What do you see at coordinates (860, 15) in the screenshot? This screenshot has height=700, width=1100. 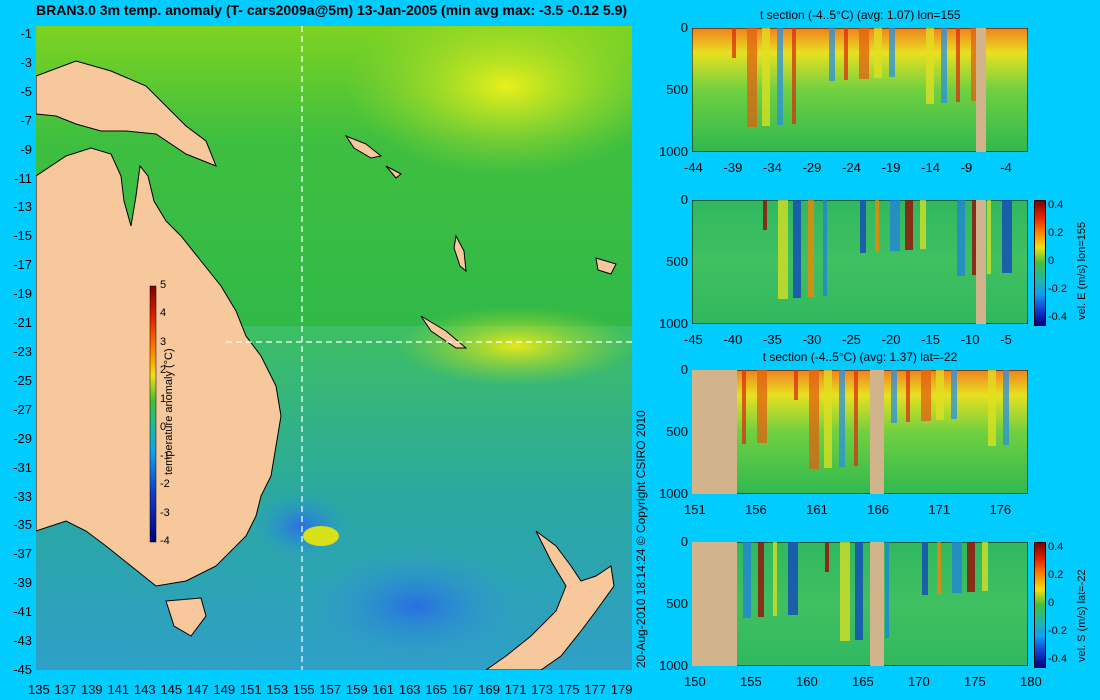 I see `section-panel-title: t section (-4..5°C) (avg: 1.07) lon=155` at bounding box center [860, 15].